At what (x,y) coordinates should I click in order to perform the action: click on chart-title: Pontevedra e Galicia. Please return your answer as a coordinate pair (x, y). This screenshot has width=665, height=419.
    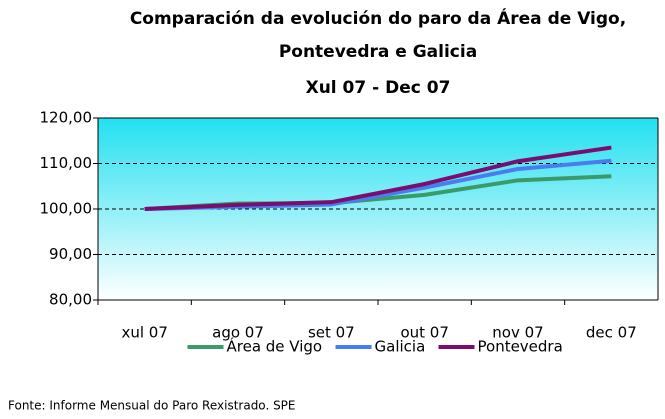
    Looking at the image, I should click on (378, 52).